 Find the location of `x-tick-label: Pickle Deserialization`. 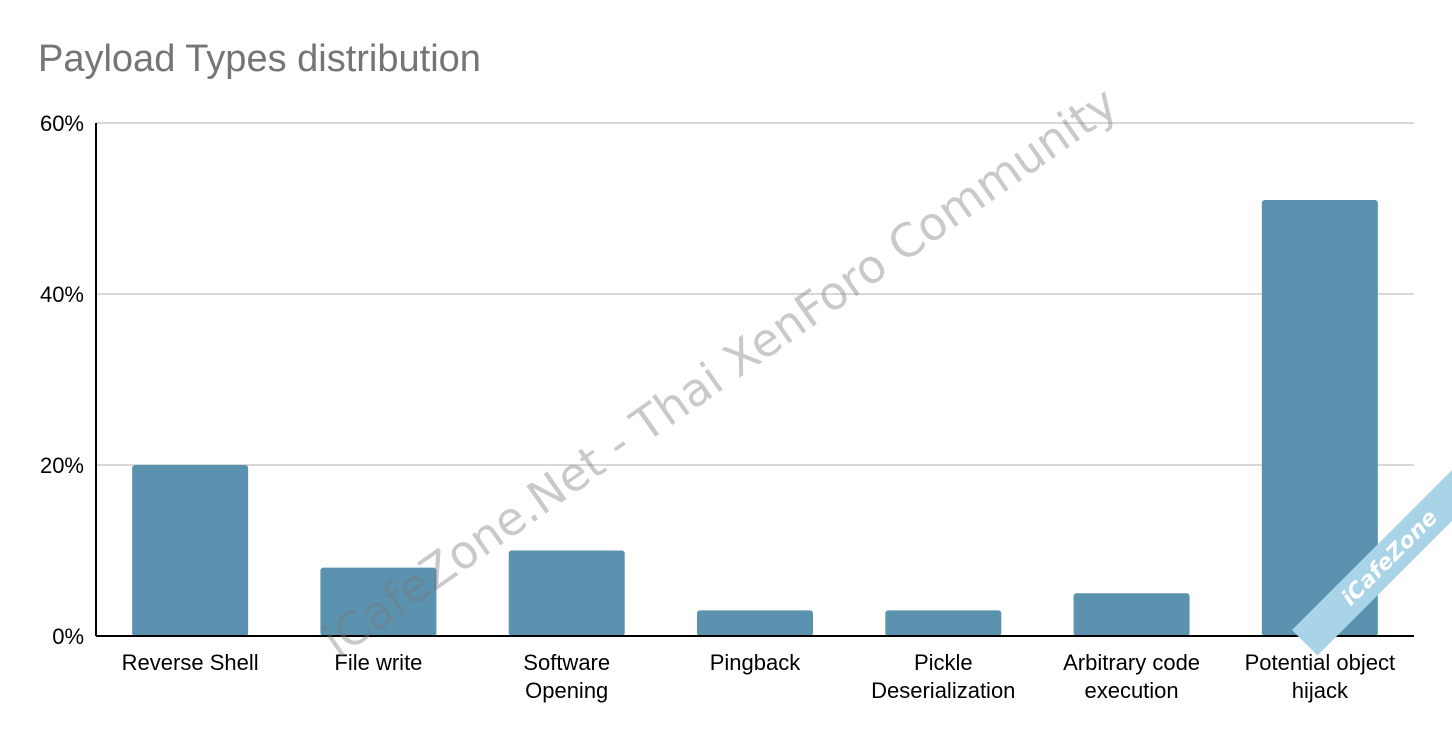

x-tick-label: Pickle Deserialization is located at coordinates (943, 676).